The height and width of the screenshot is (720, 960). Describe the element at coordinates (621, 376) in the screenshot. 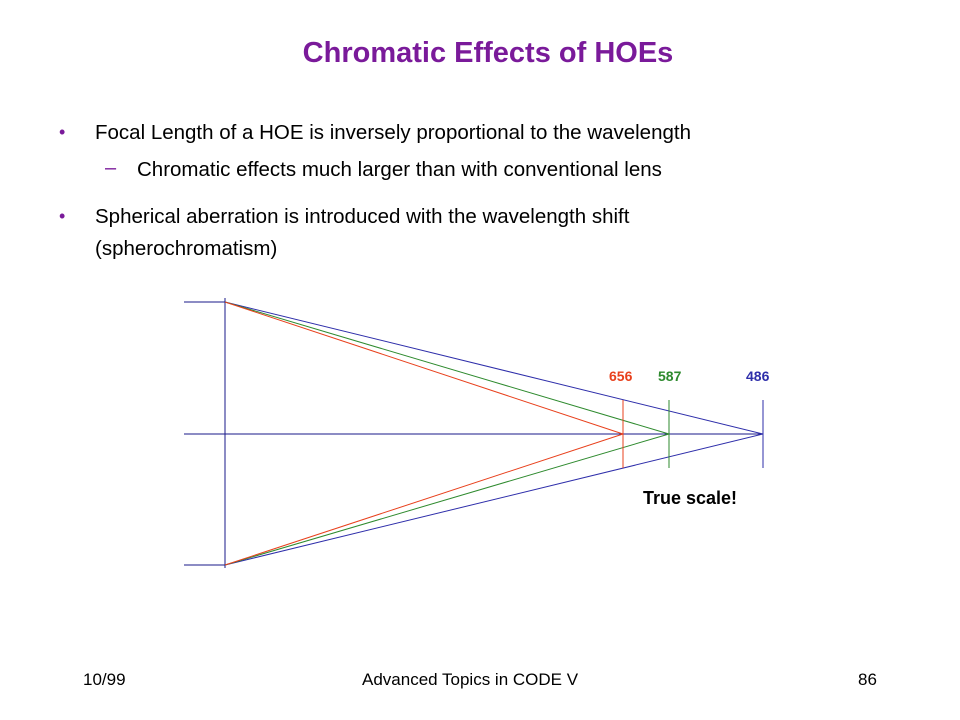

I see `wavelength-label-656: 656` at that location.